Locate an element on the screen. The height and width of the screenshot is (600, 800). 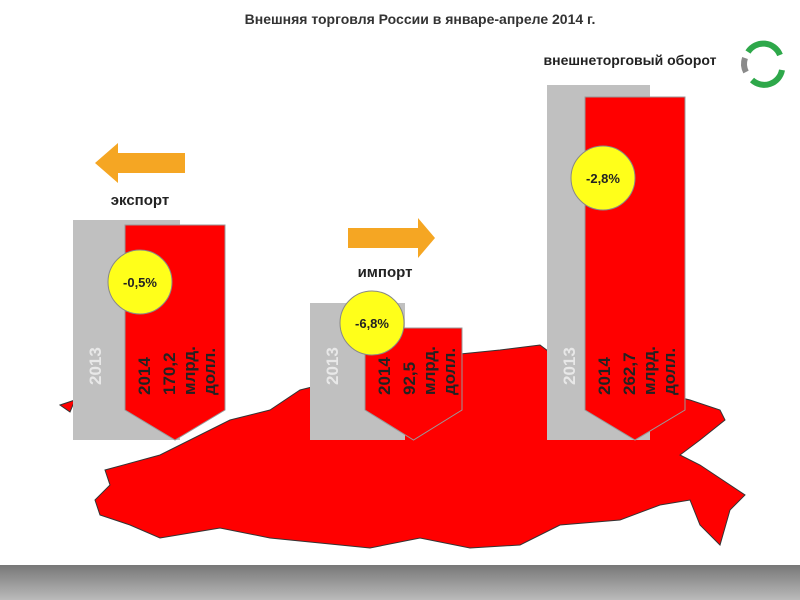
legend-label: внешнеторговый оборот is located at coordinates (630, 60).